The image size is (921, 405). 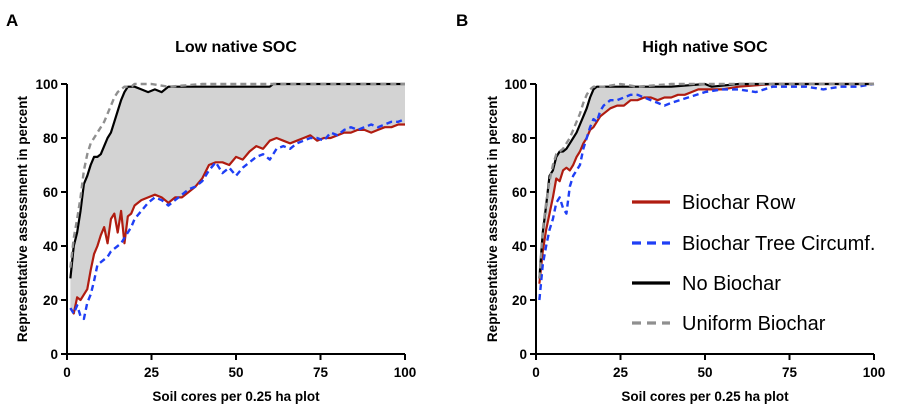 I want to click on panel-a-x-tick-label: 50, so click(x=235, y=372).